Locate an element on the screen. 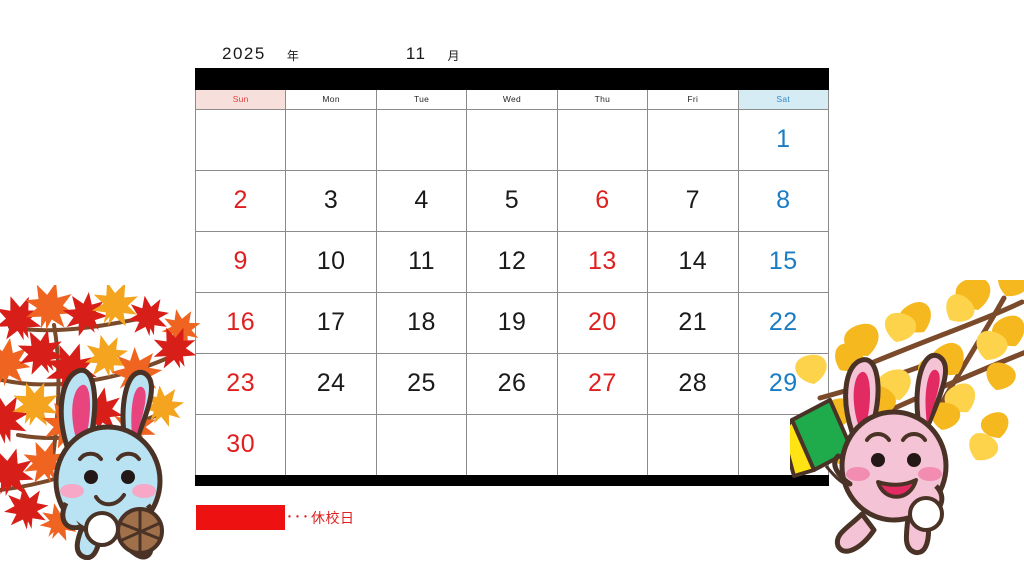  legend-dots: ･･･ is located at coordinates (298, 516).